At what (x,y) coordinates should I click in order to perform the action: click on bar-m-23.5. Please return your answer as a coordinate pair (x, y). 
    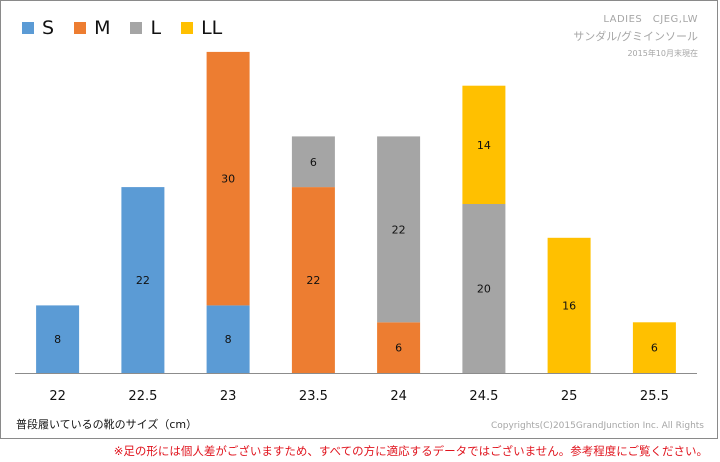
    Looking at the image, I should click on (313, 280).